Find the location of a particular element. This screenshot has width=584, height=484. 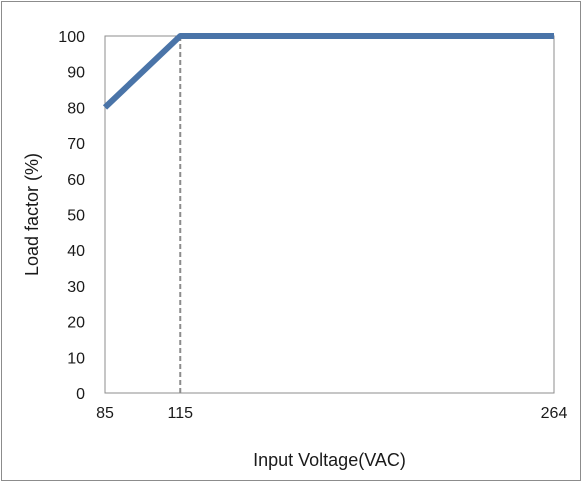

y-axis-ticks: 0 10 20 30 40 50 60 70 80 90 100 is located at coordinates (71, 216).